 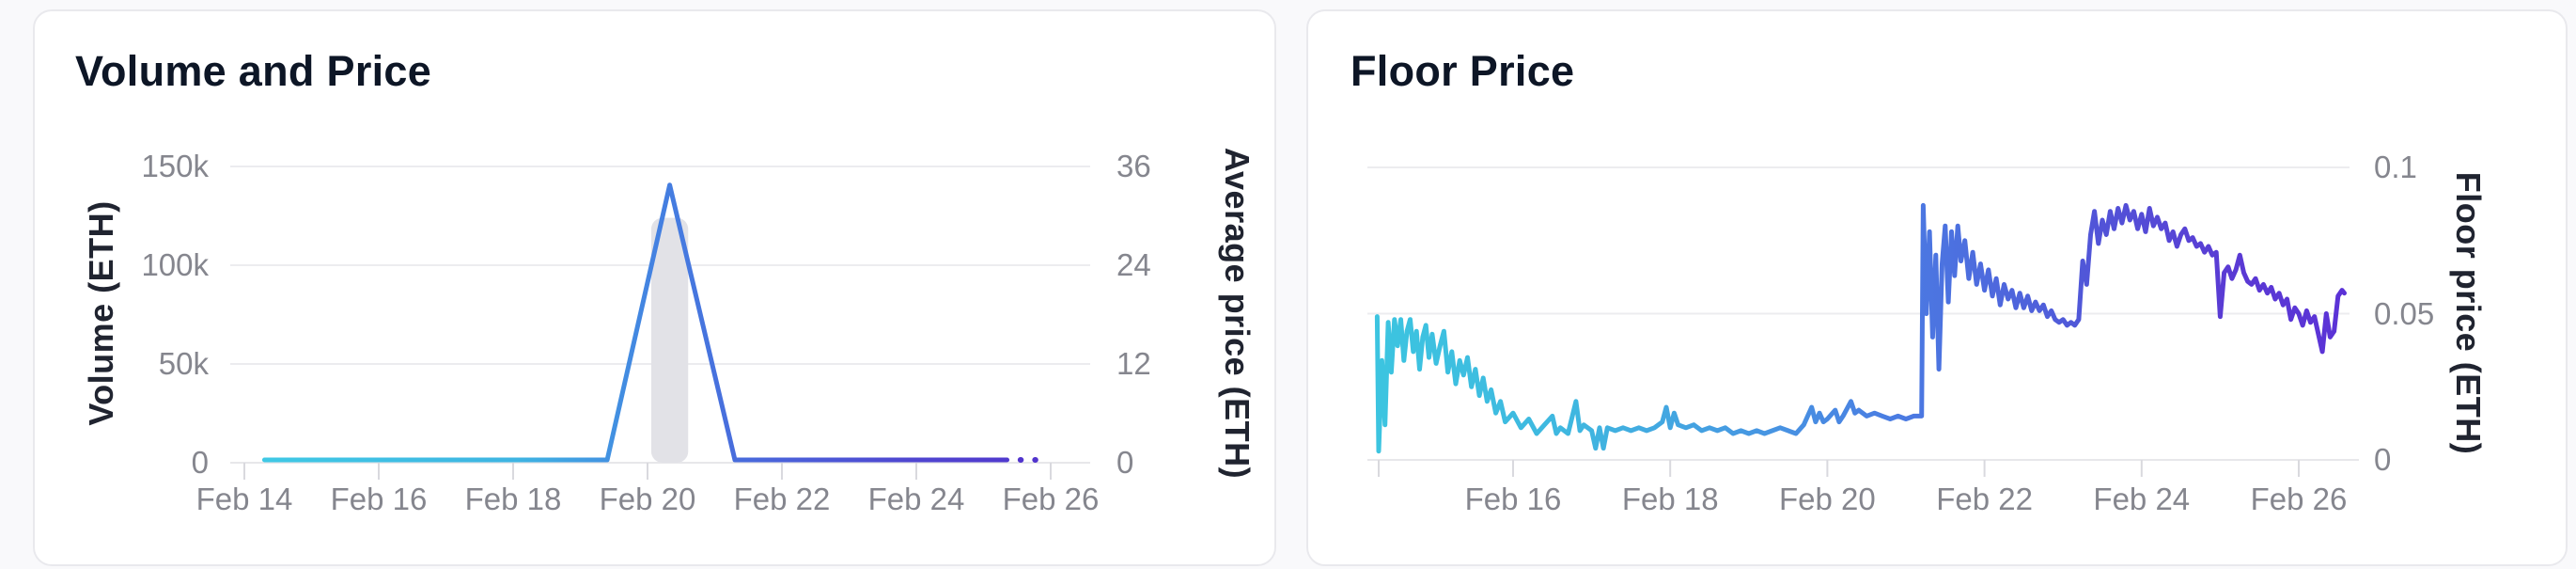 What do you see at coordinates (1463, 71) in the screenshot?
I see `floor-price-title: Floor Price` at bounding box center [1463, 71].